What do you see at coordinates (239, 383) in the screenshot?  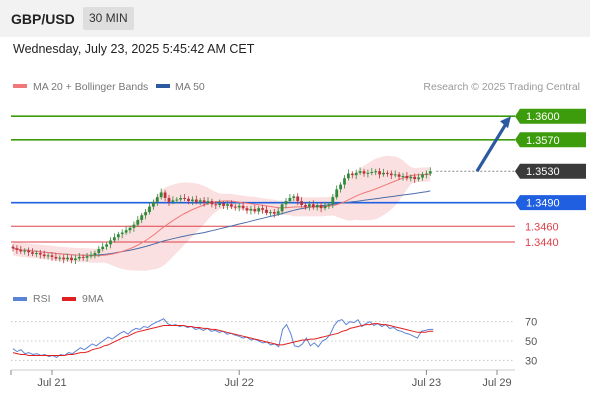 I see `x-tick-label: Jul 22` at bounding box center [239, 383].